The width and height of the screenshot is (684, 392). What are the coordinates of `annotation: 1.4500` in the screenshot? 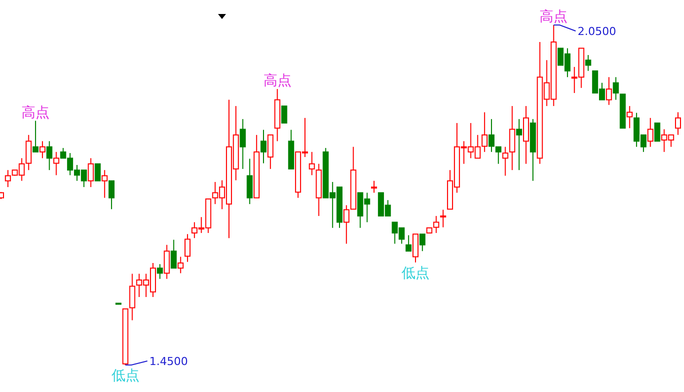 It's located at (168, 361).